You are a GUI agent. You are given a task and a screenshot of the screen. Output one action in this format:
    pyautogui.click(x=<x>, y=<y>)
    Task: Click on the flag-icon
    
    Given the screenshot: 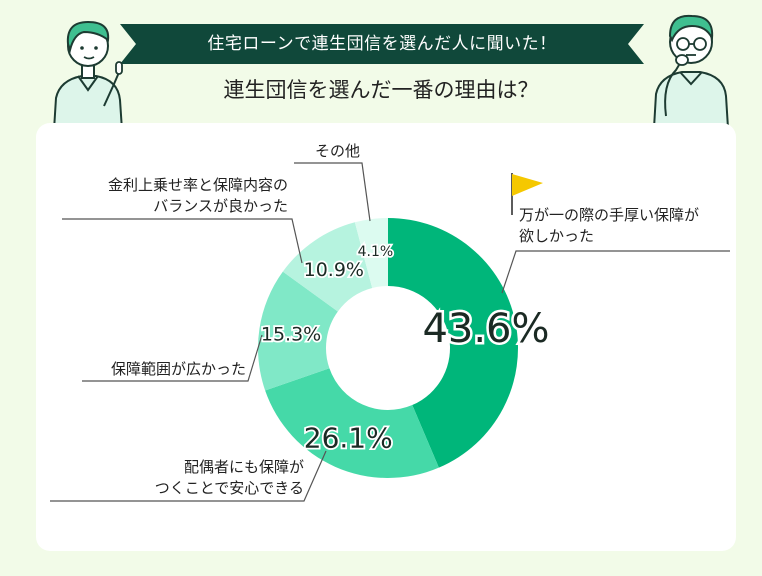 What is the action you would take?
    pyautogui.click(x=527, y=194)
    